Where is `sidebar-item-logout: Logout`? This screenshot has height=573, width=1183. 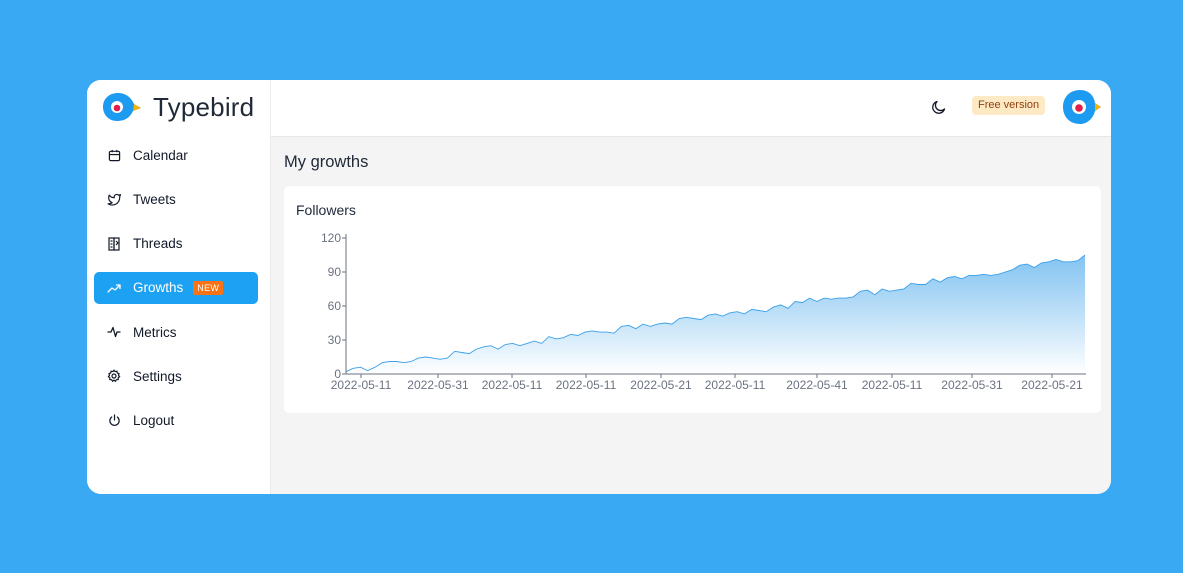 sidebar-item-logout: Logout is located at coordinates (176, 421).